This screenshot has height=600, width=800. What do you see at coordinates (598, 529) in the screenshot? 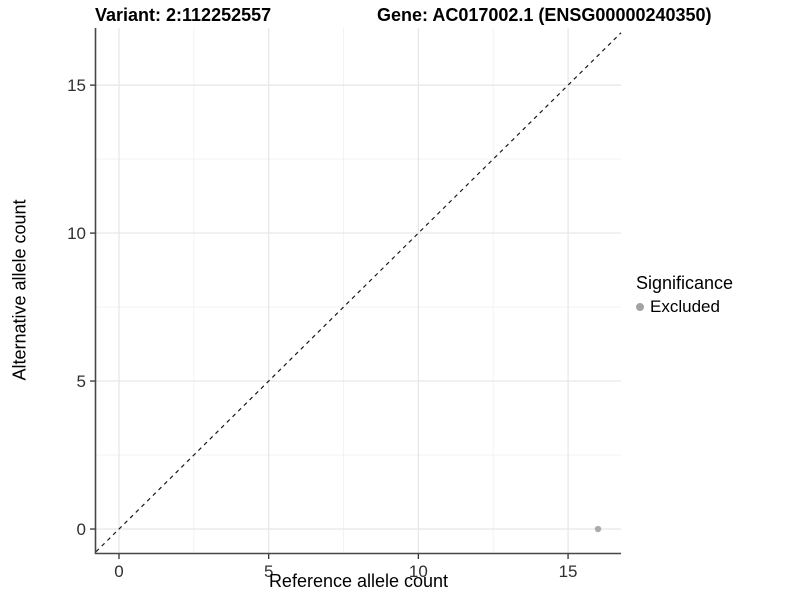
I see `data-point` at bounding box center [598, 529].